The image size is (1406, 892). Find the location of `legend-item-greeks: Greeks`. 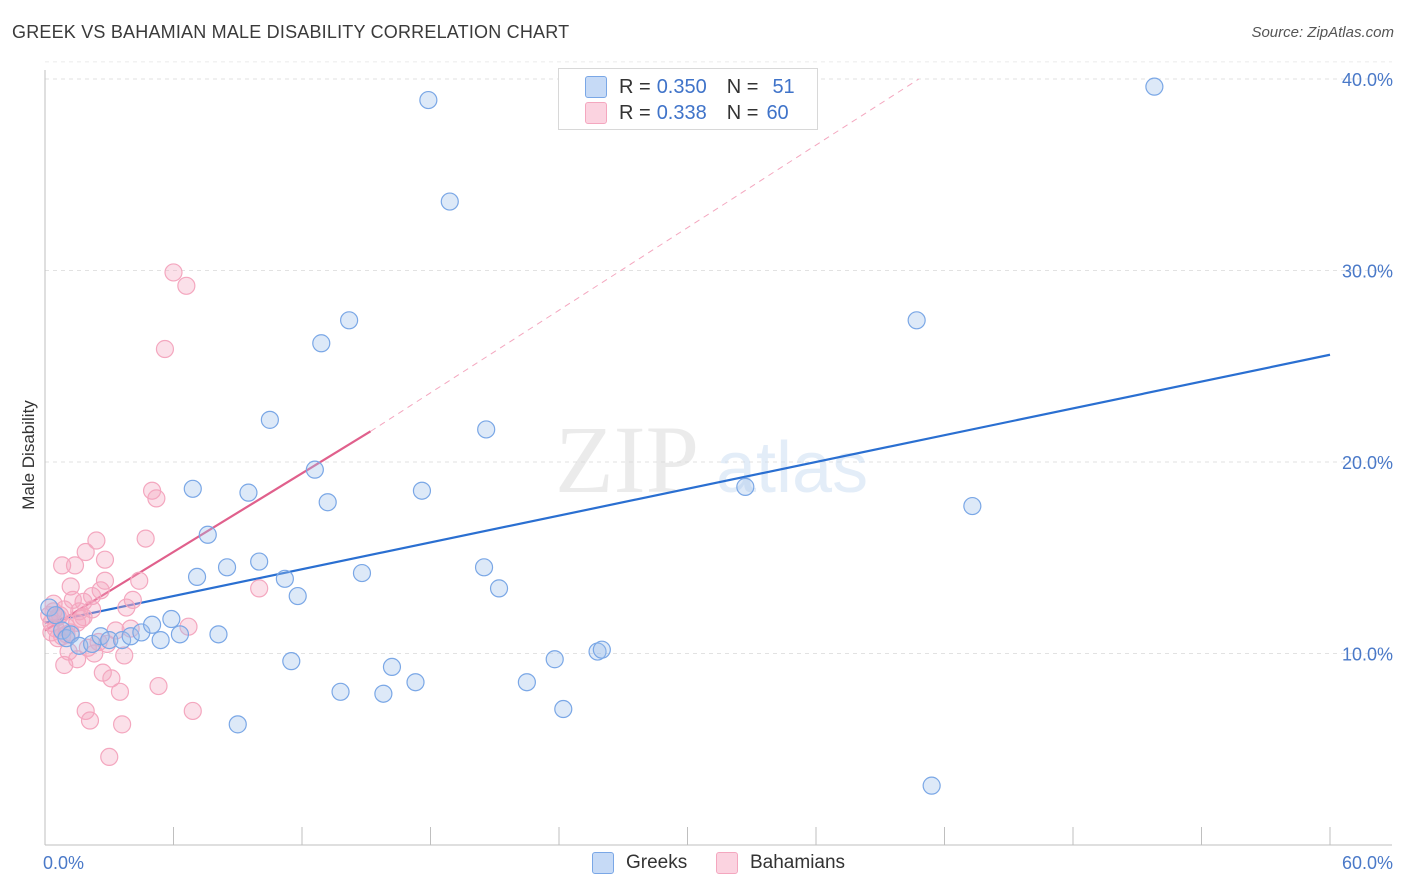

legend-item-greeks: Greeks is located at coordinates (639, 863).